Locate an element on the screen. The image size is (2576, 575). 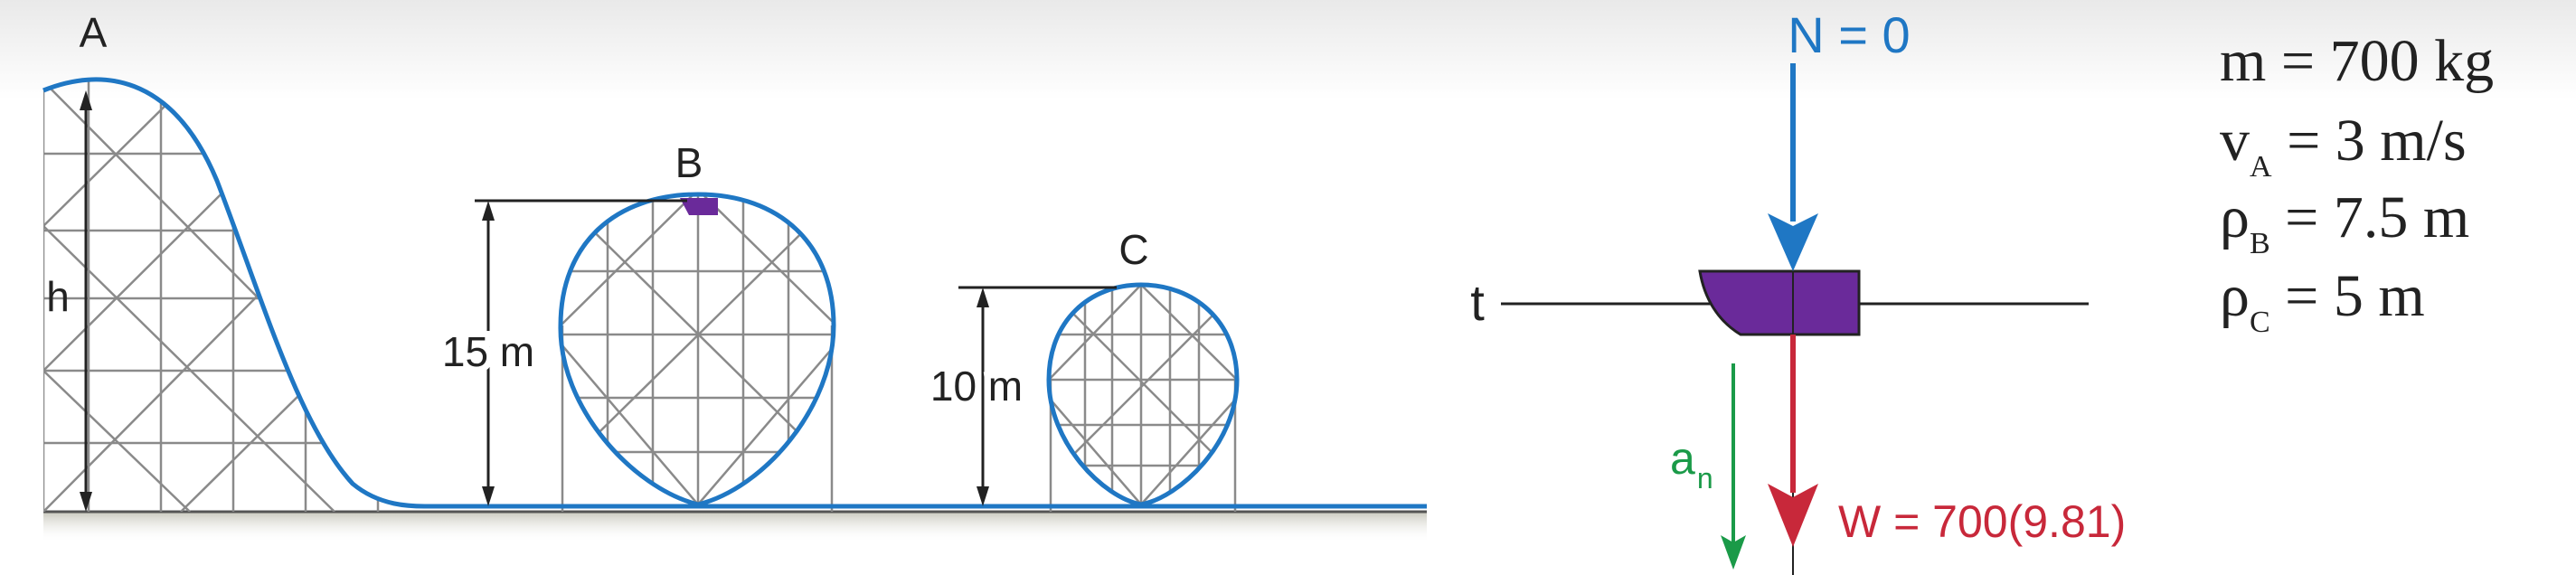
label-height-c: 10 m is located at coordinates (977, 386).